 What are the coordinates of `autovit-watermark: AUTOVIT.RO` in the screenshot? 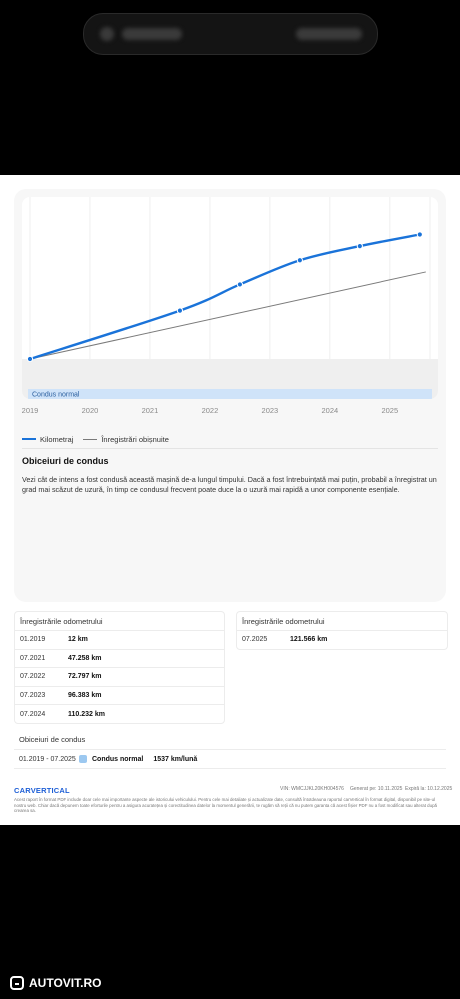 It's located at (55, 983).